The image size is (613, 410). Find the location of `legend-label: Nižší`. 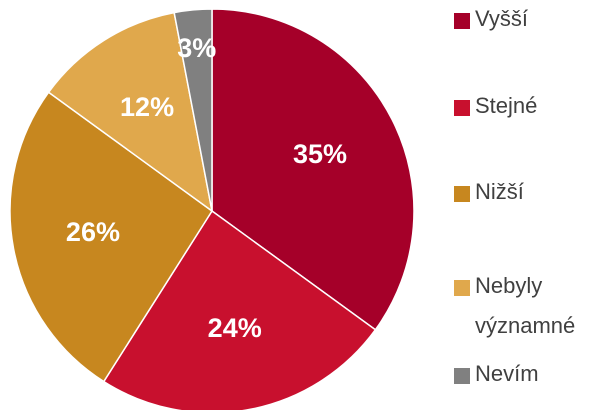

legend-label: Nižší is located at coordinates (499, 191).